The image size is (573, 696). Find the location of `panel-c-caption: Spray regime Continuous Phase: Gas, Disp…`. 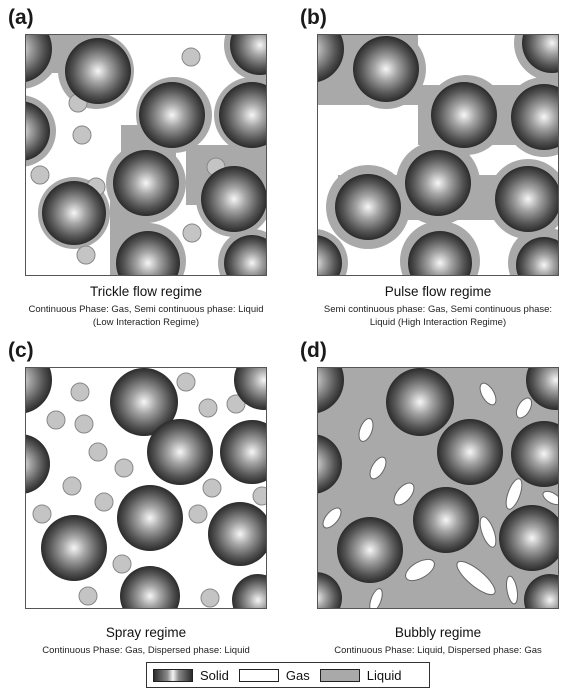

panel-c-caption: Spray regime Continuous Phase: Gas, Disp… is located at coordinates (148, 640).